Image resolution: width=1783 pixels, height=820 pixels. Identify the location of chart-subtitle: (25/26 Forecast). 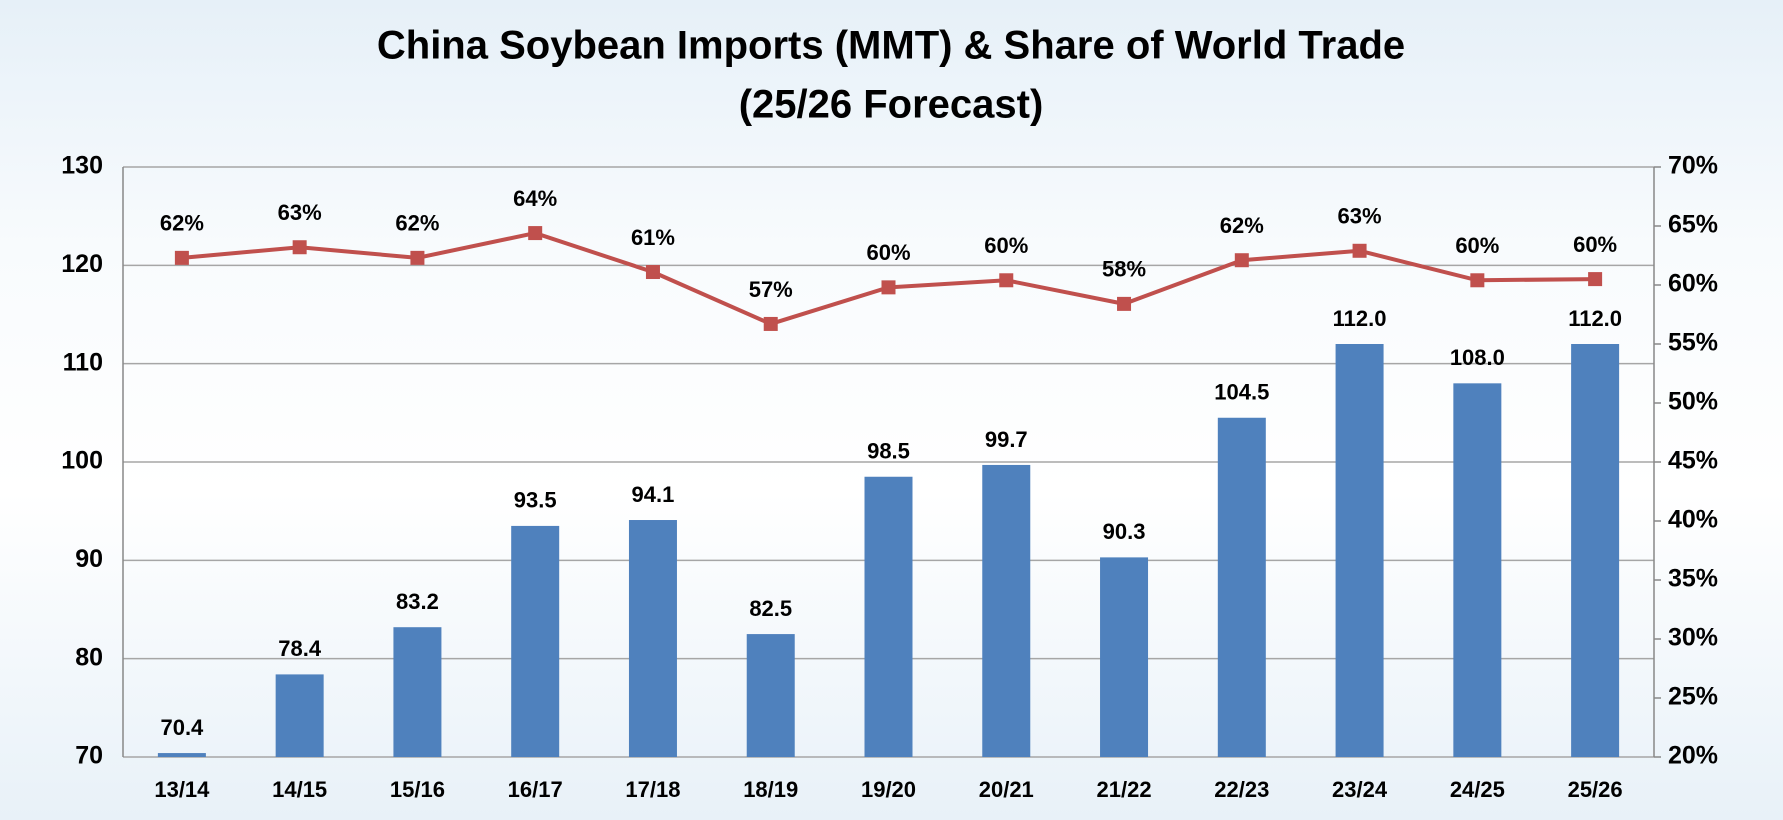
(891, 105).